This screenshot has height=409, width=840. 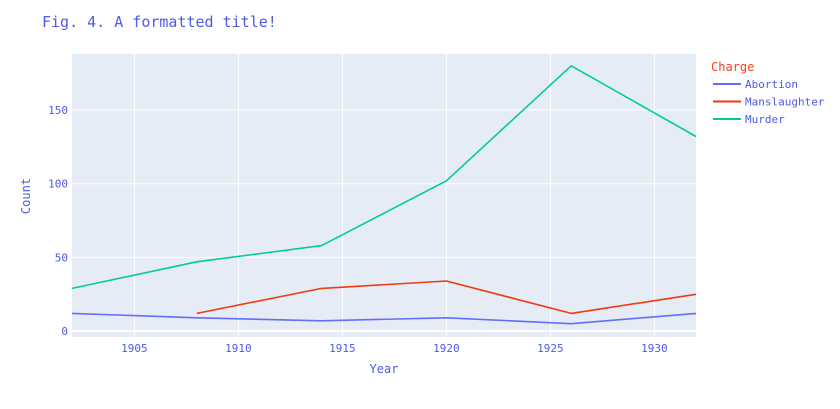 I want to click on y-axis-label: Count, so click(x=26, y=196).